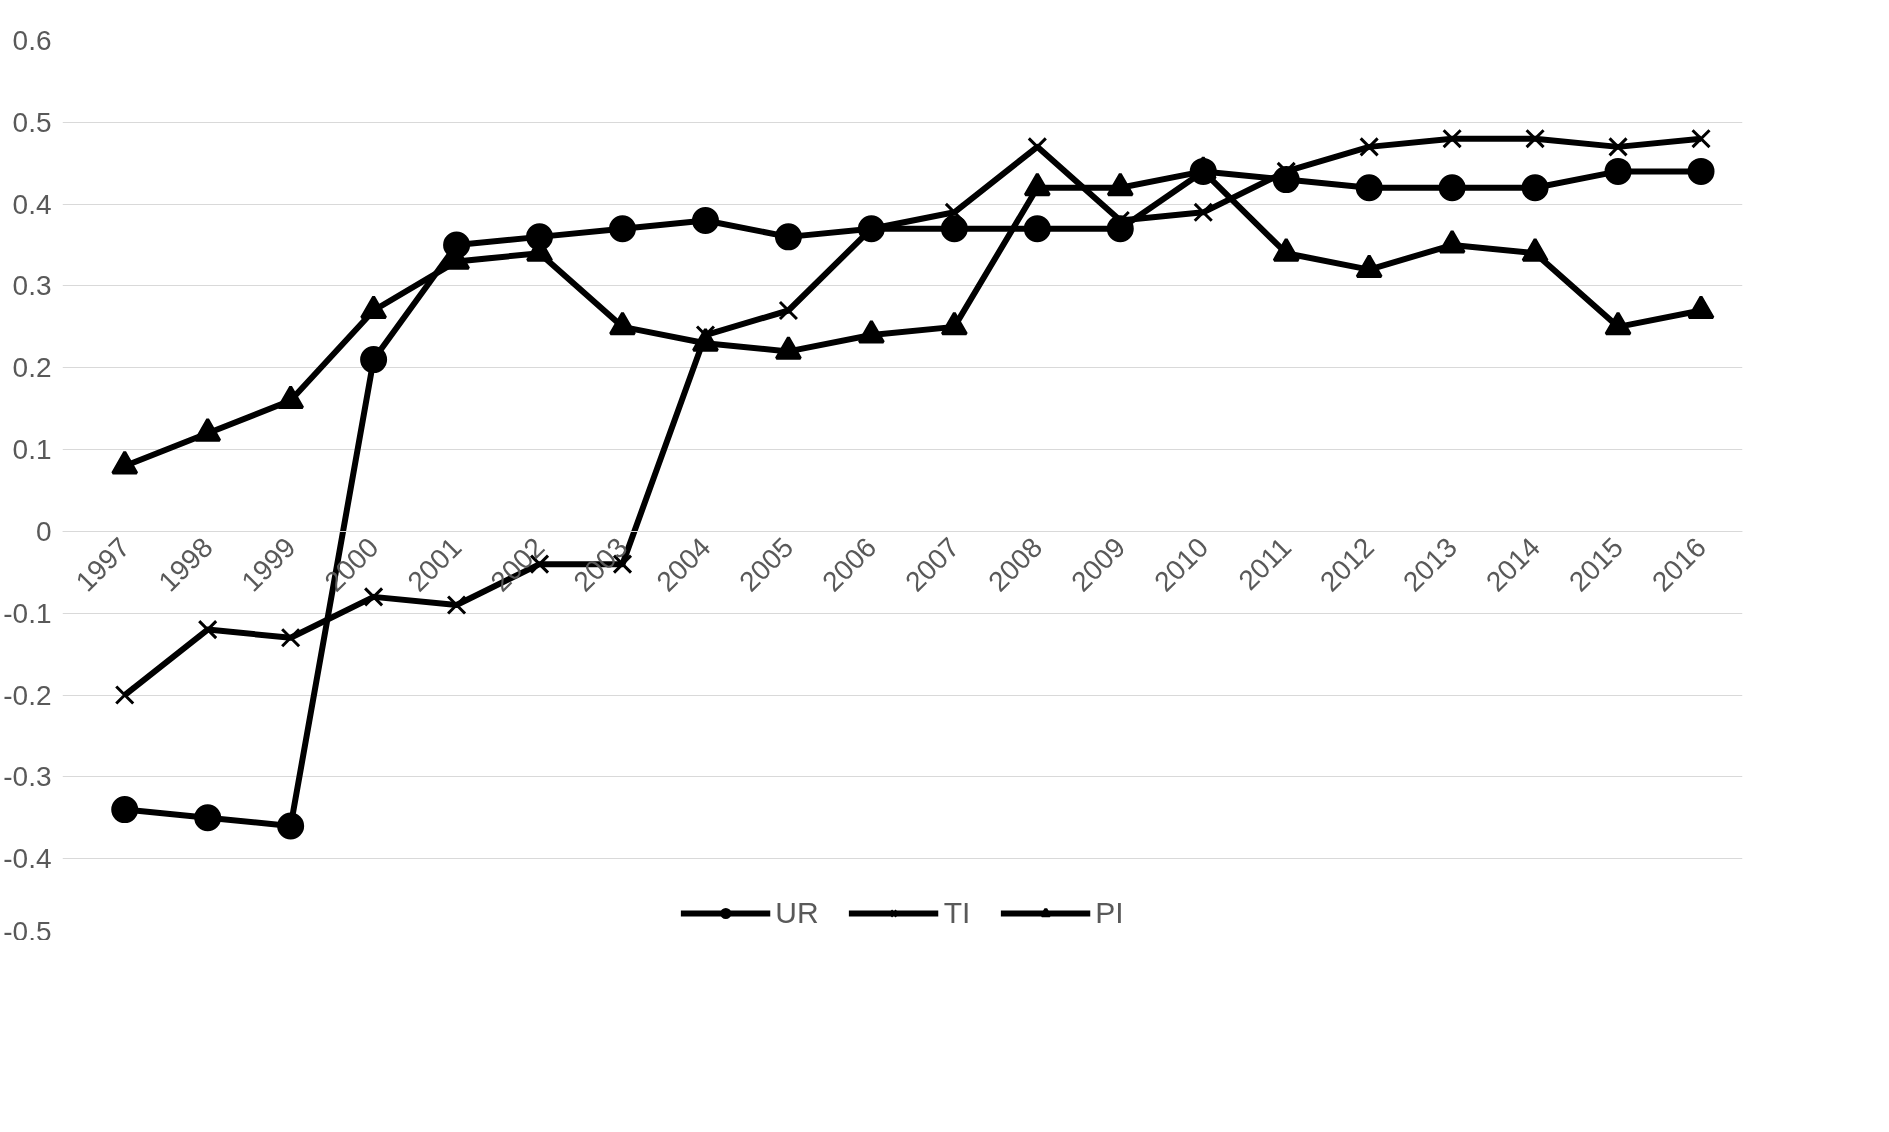 The width and height of the screenshot is (1889, 1132). I want to click on y-tick-label: -0.1, so click(27, 613).